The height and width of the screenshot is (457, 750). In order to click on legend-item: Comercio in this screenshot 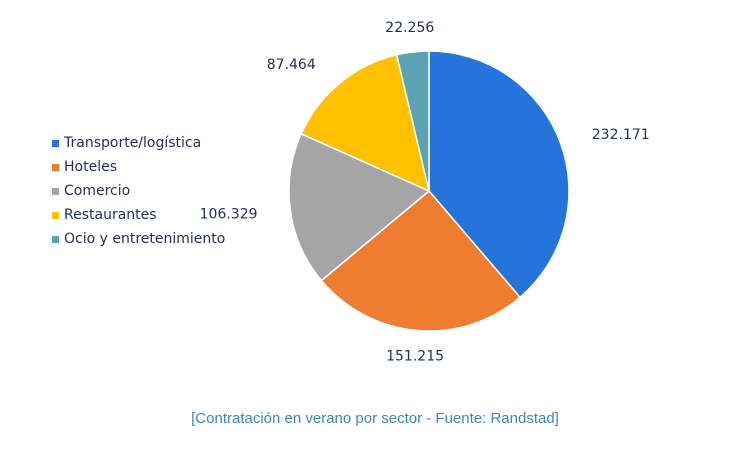, I will do `click(138, 191)`.